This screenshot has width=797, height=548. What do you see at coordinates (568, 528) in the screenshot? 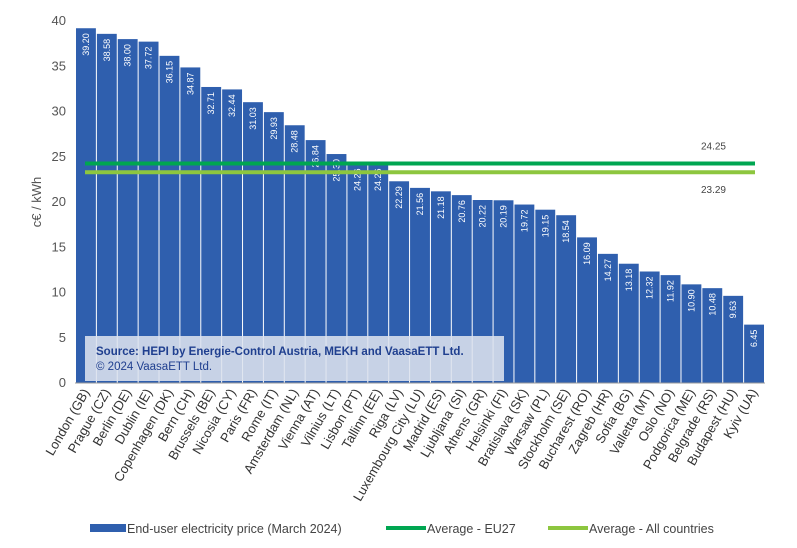
I see `legend-all-swatch` at bounding box center [568, 528].